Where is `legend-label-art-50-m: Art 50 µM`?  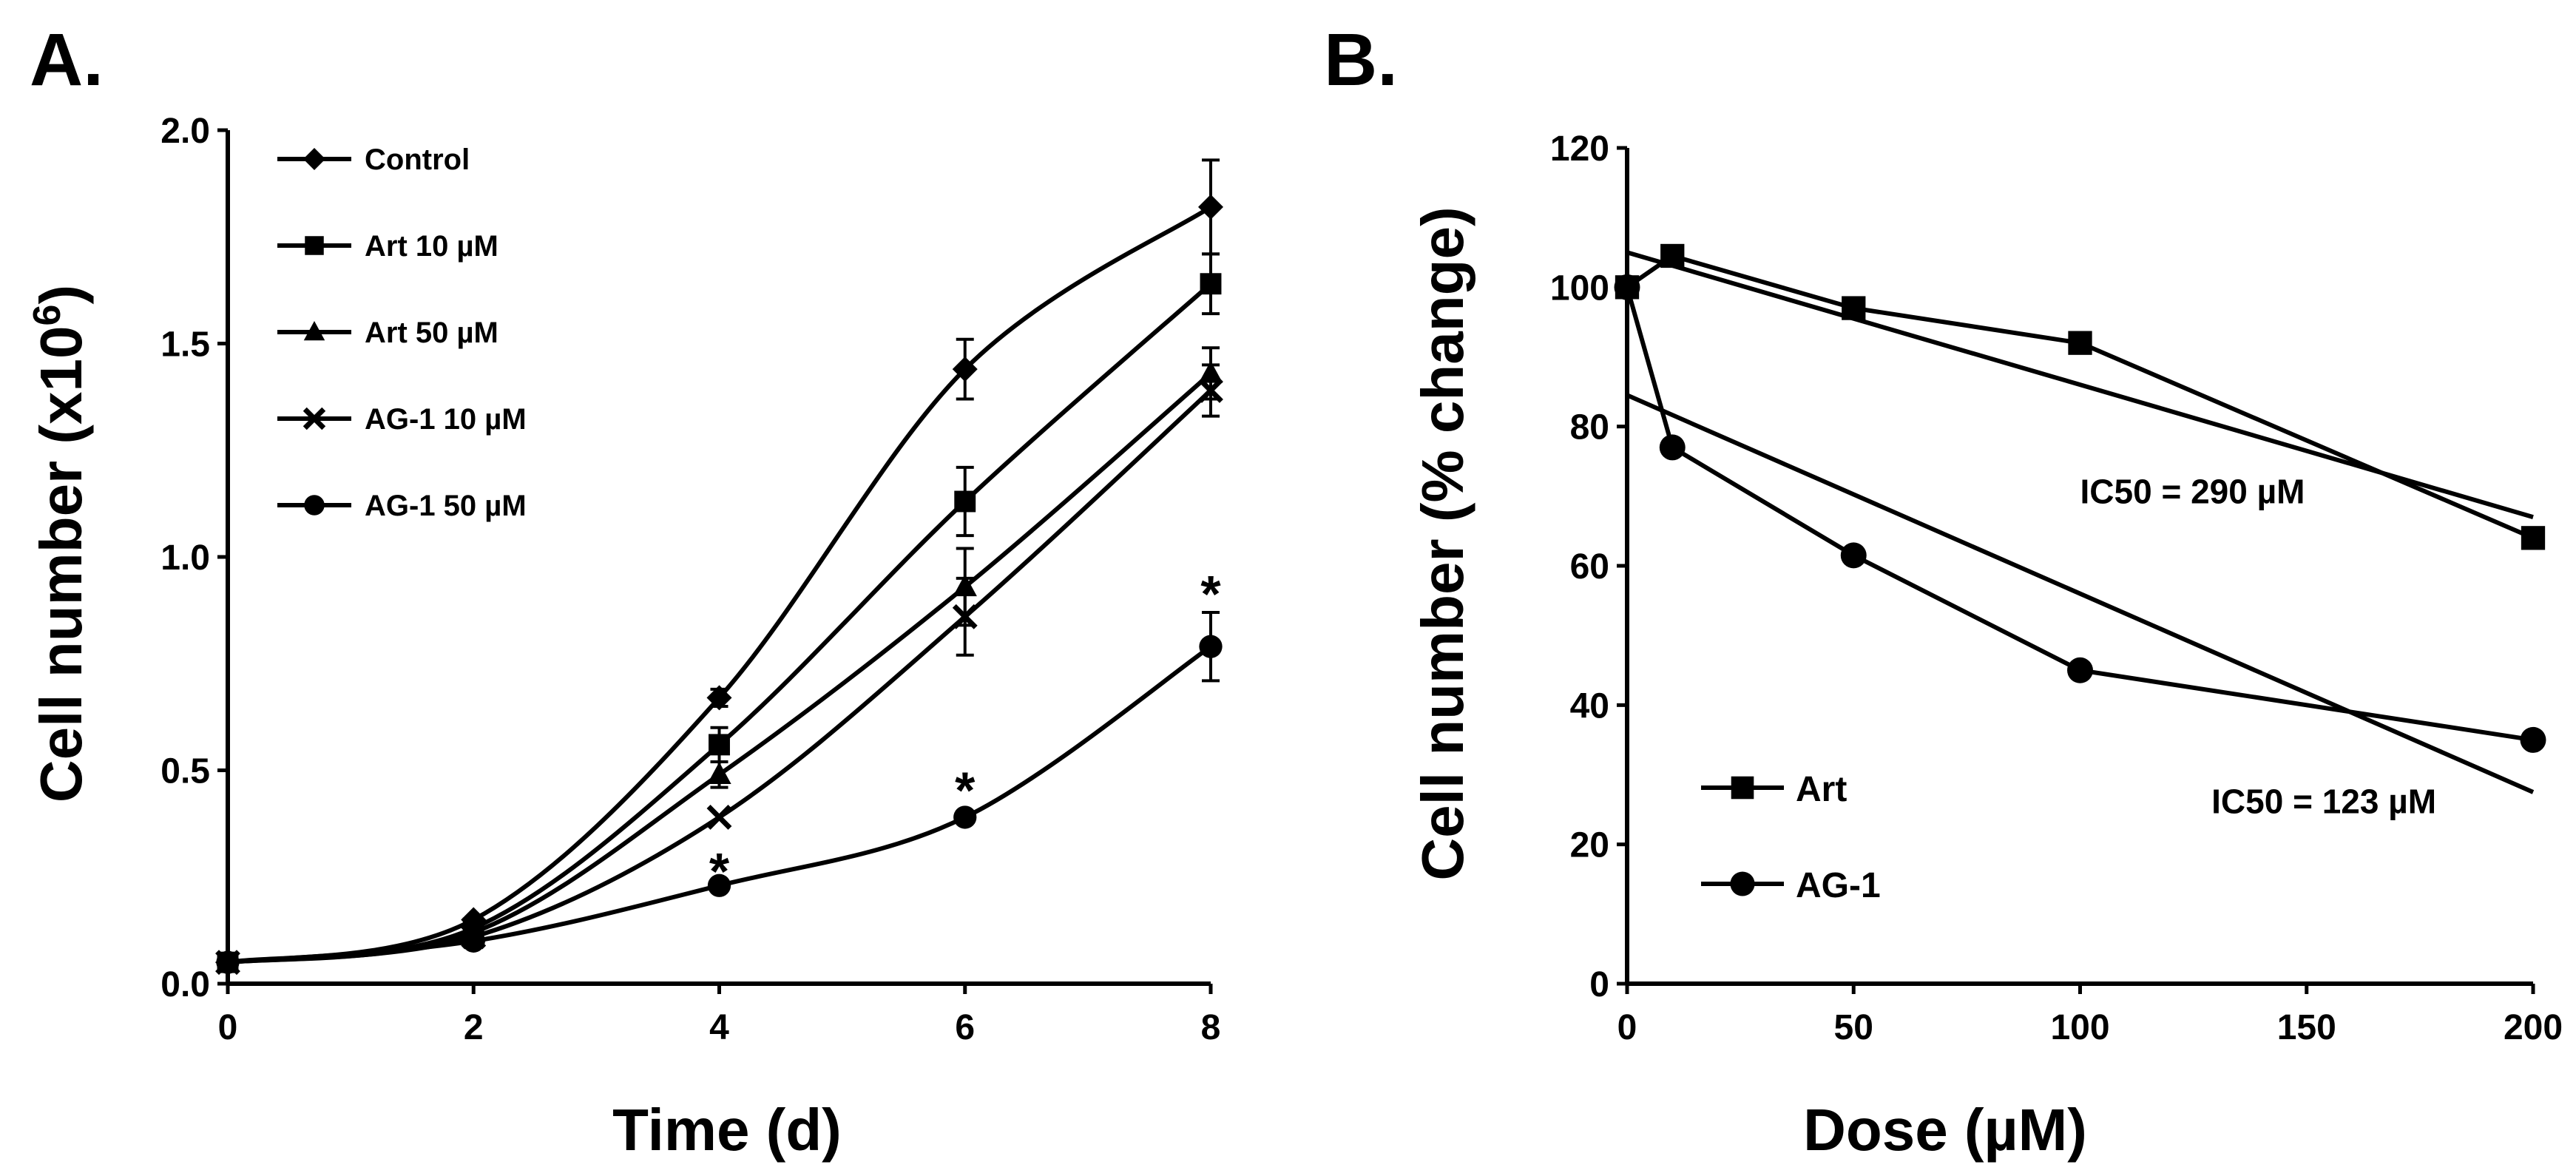 legend-label-art-50-m: Art 50 µM is located at coordinates (431, 333).